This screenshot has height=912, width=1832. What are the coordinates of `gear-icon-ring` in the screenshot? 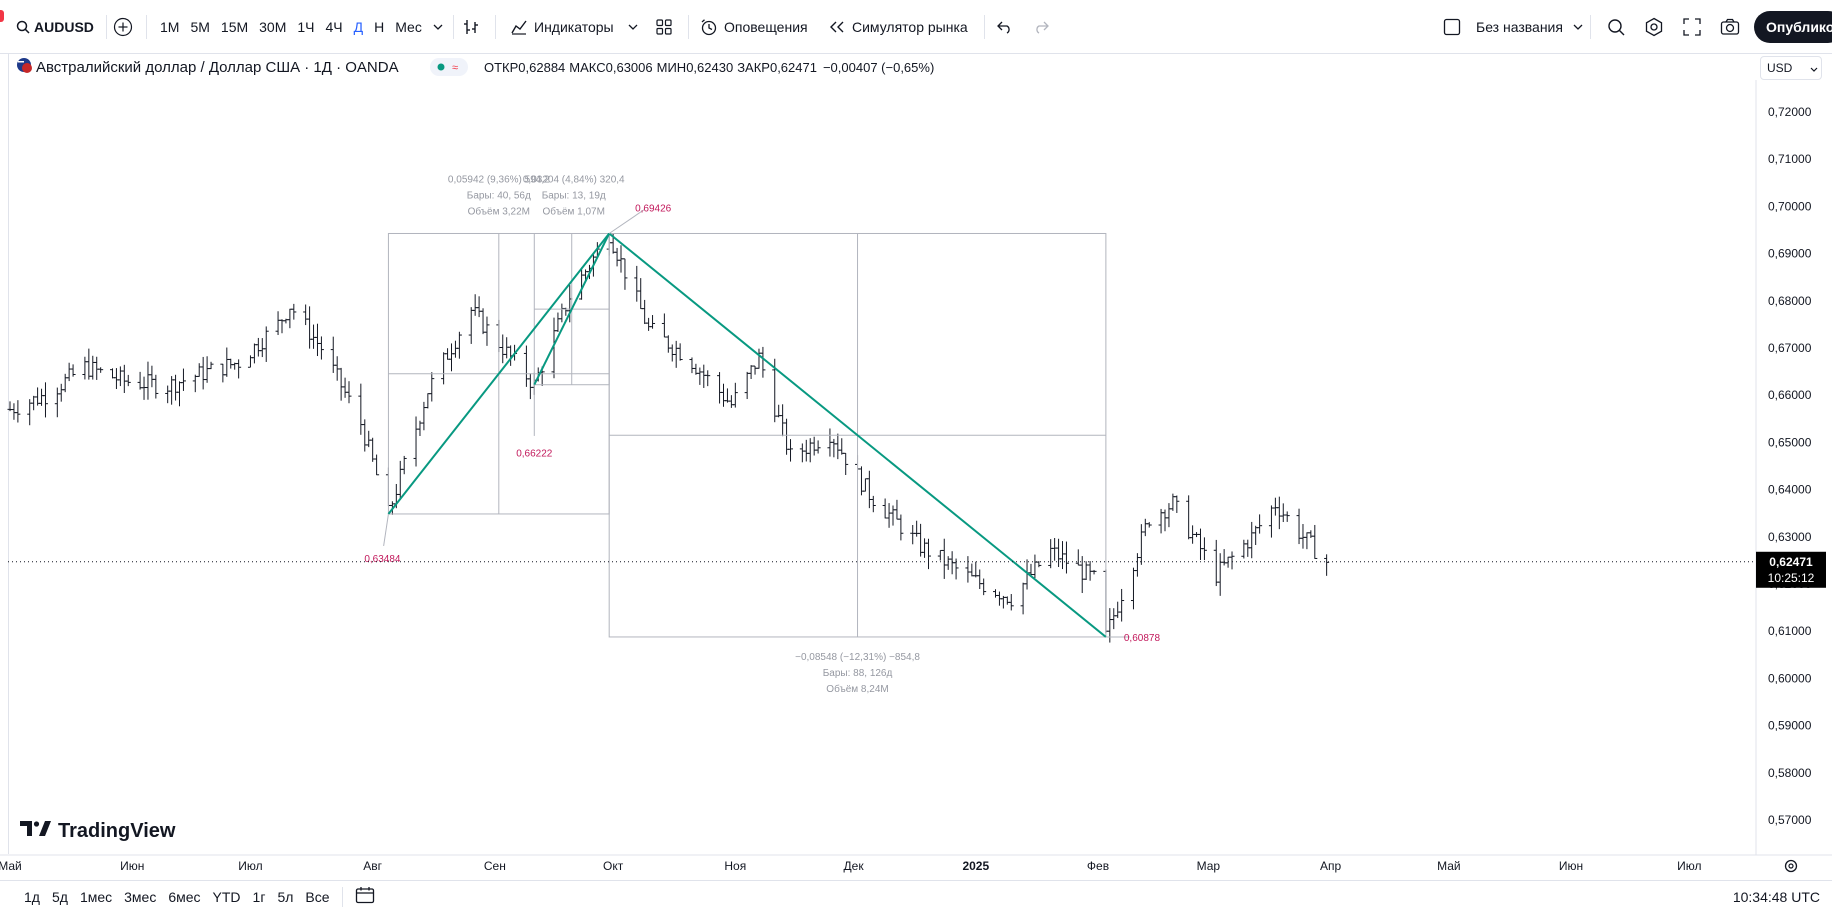 It's located at (1791, 866).